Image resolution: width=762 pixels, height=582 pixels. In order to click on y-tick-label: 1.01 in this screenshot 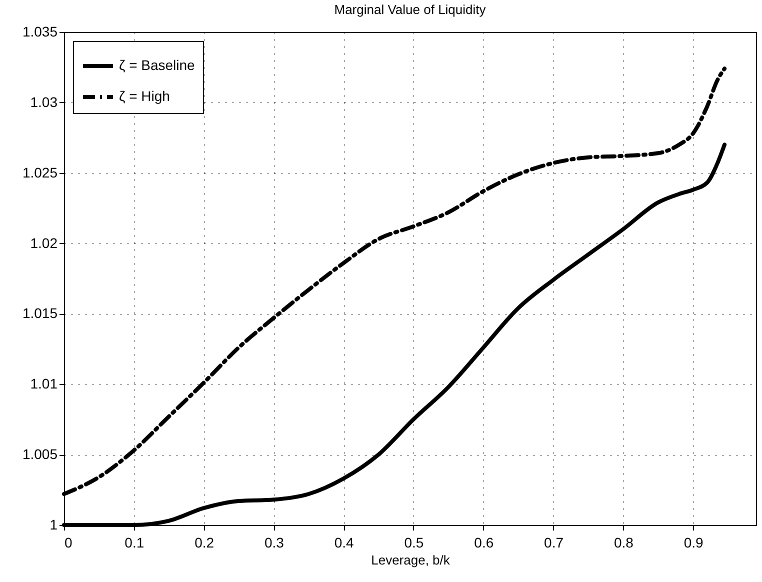, I will do `click(44, 384)`.